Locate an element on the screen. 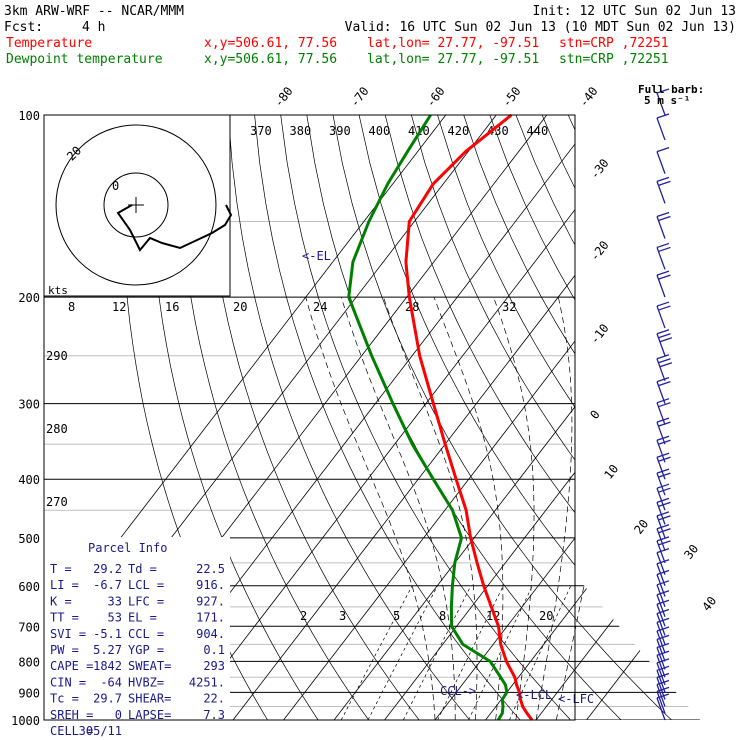  hodograph-speed-label-8: 8 is located at coordinates (71, 307).